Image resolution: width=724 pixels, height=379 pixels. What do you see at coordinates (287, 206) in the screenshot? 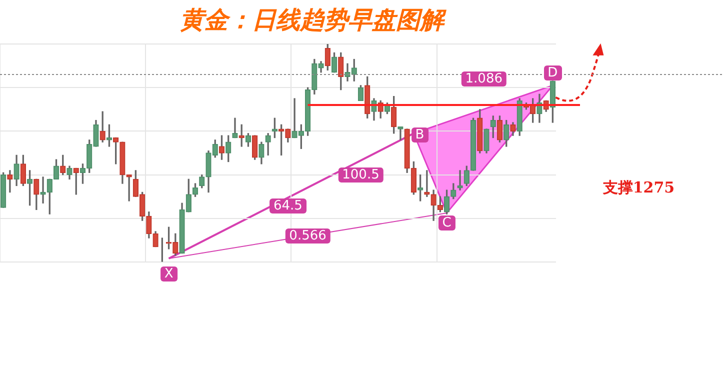
I see `annotation: 64.5` at bounding box center [287, 206].